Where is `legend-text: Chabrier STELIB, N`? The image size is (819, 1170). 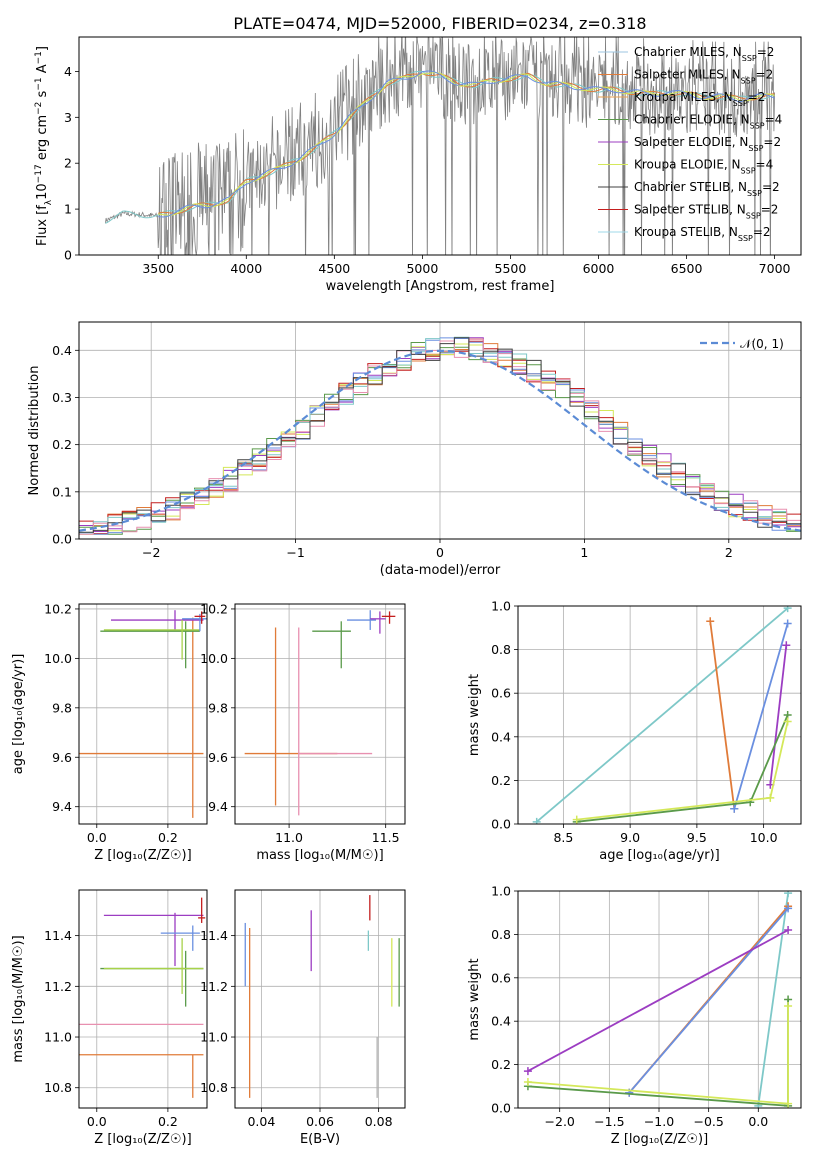 legend-text: Chabrier STELIB, N is located at coordinates (690, 187).